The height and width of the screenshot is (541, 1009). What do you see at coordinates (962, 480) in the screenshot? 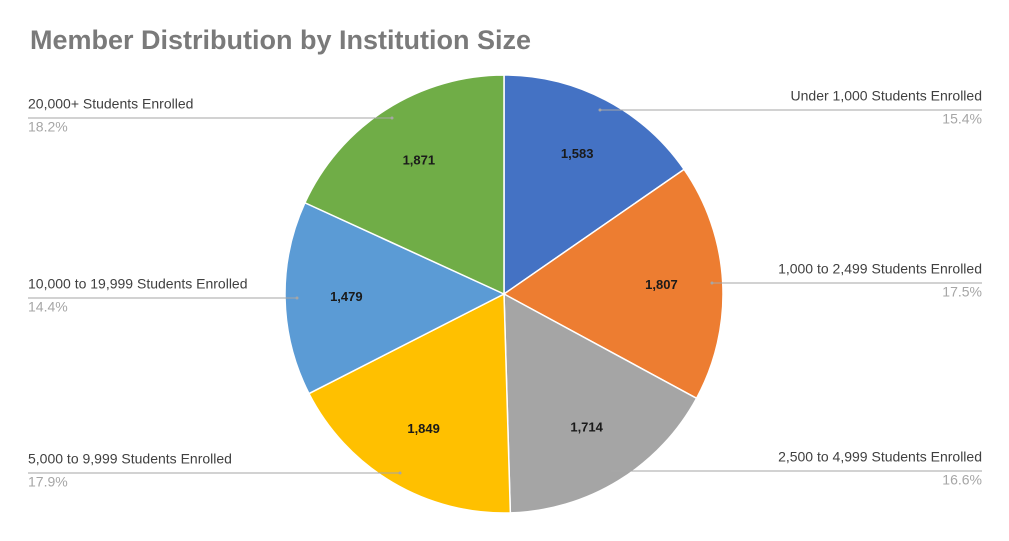
I see `percent-label: 16.6%` at bounding box center [962, 480].